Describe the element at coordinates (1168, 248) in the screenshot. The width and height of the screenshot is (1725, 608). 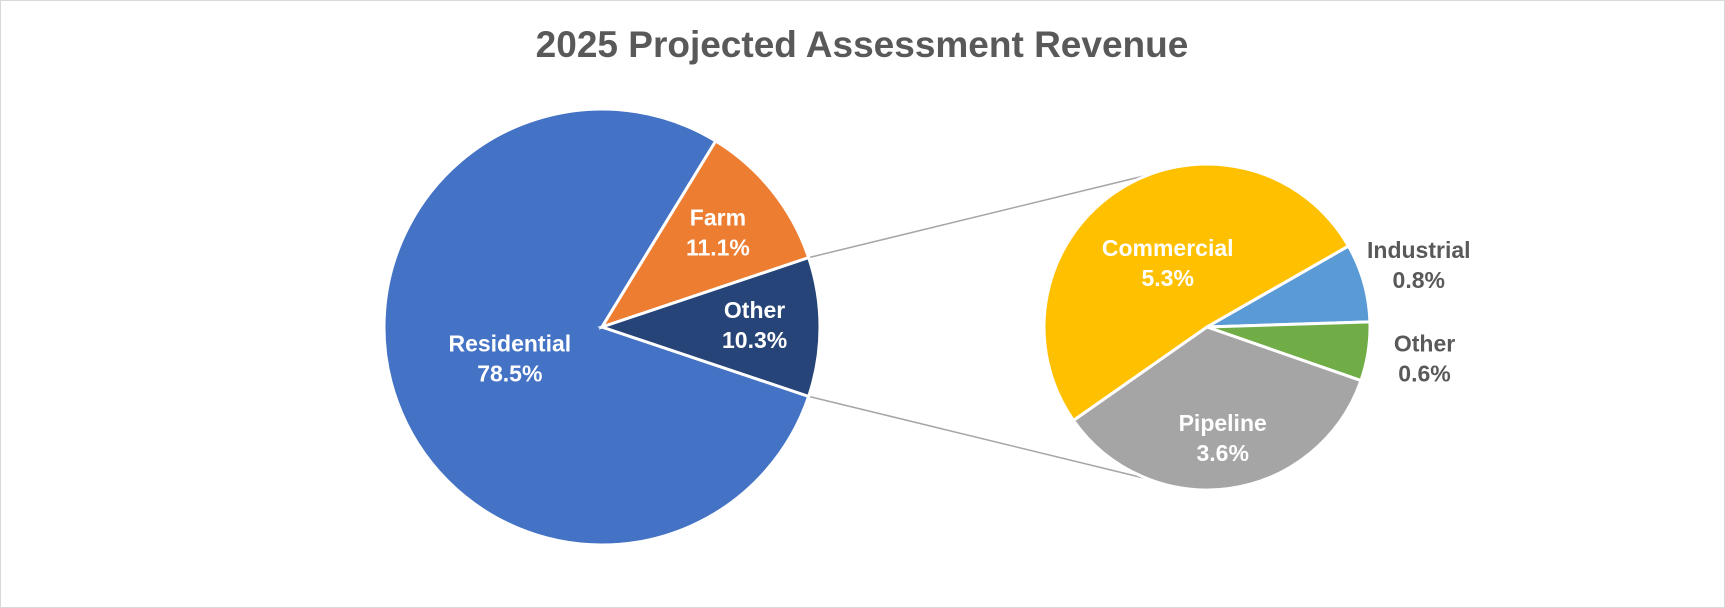
I see `slice-label: Commercial` at that location.